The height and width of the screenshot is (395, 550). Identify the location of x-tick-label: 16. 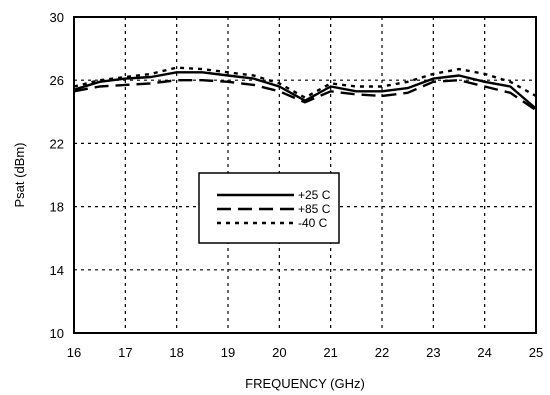
(74, 352).